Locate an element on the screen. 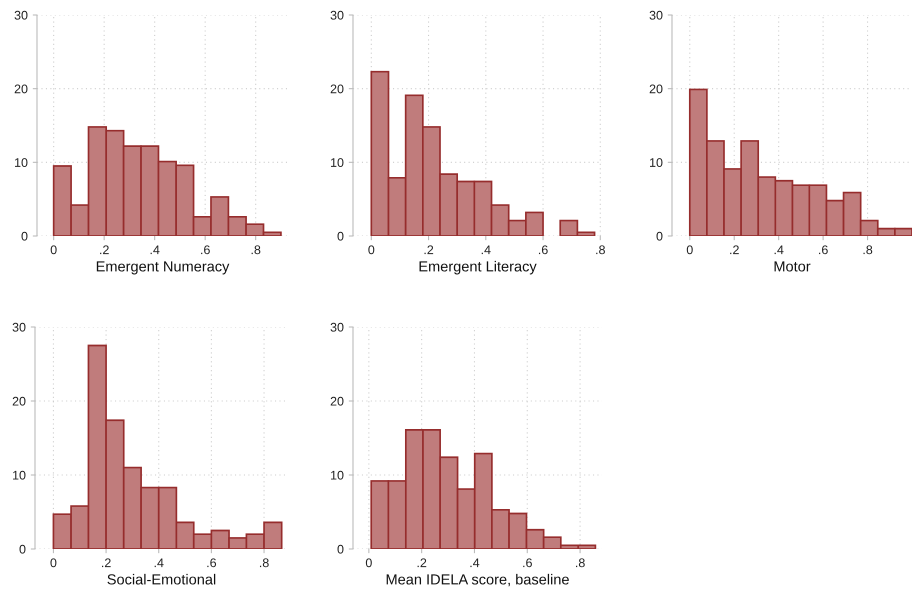  x-axis-title: Motor is located at coordinates (792, 266).